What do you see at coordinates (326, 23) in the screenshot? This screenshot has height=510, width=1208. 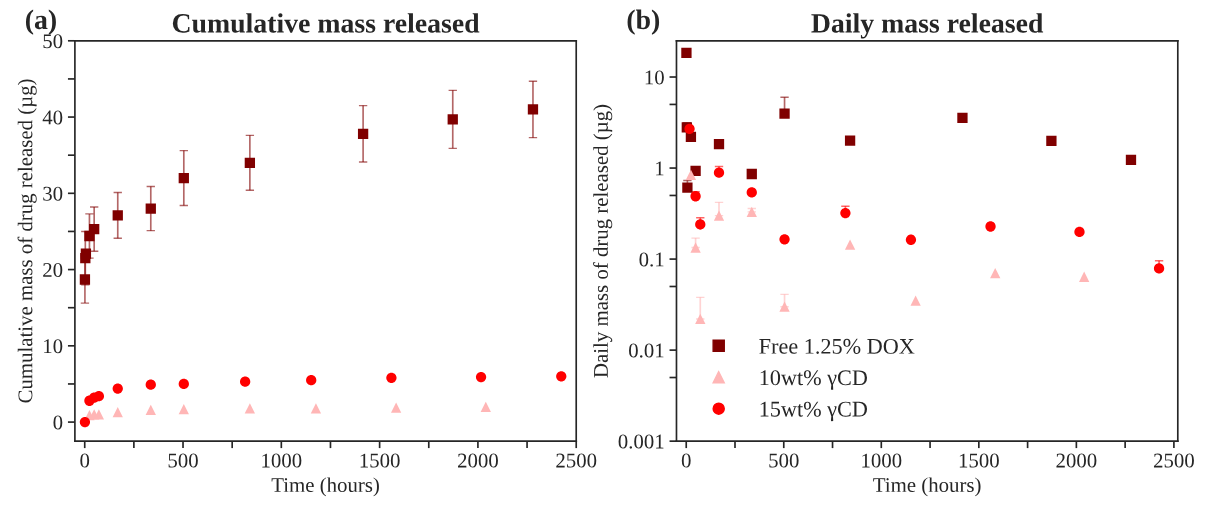 I see `chart-title: Cumulative mass released` at bounding box center [326, 23].